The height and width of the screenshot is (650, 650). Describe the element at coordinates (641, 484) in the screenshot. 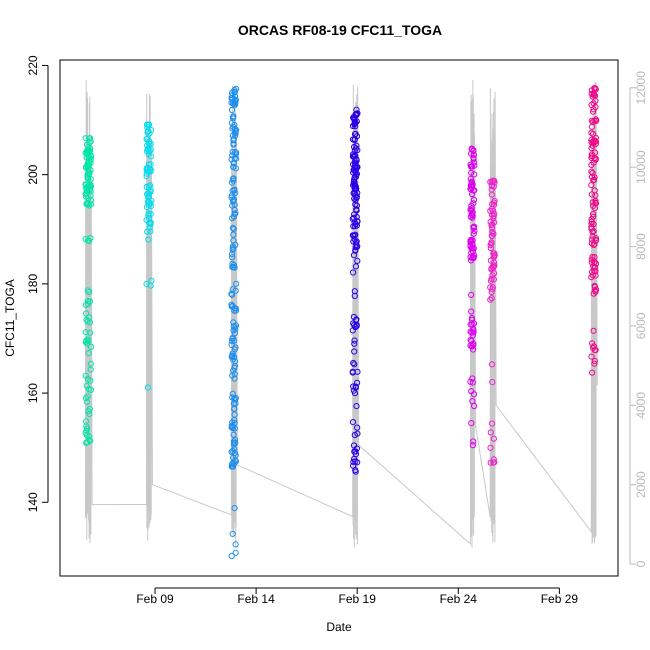

I see `y2-tick-label: 2000` at that location.